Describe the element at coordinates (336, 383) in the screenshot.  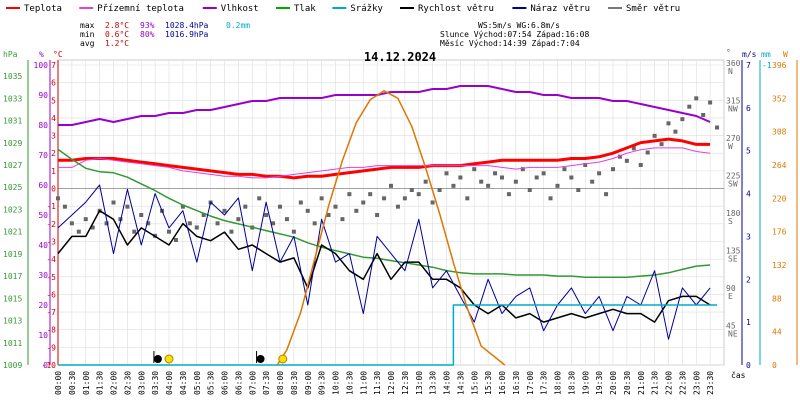
I see `x-tick-label: 10:00` at that location.